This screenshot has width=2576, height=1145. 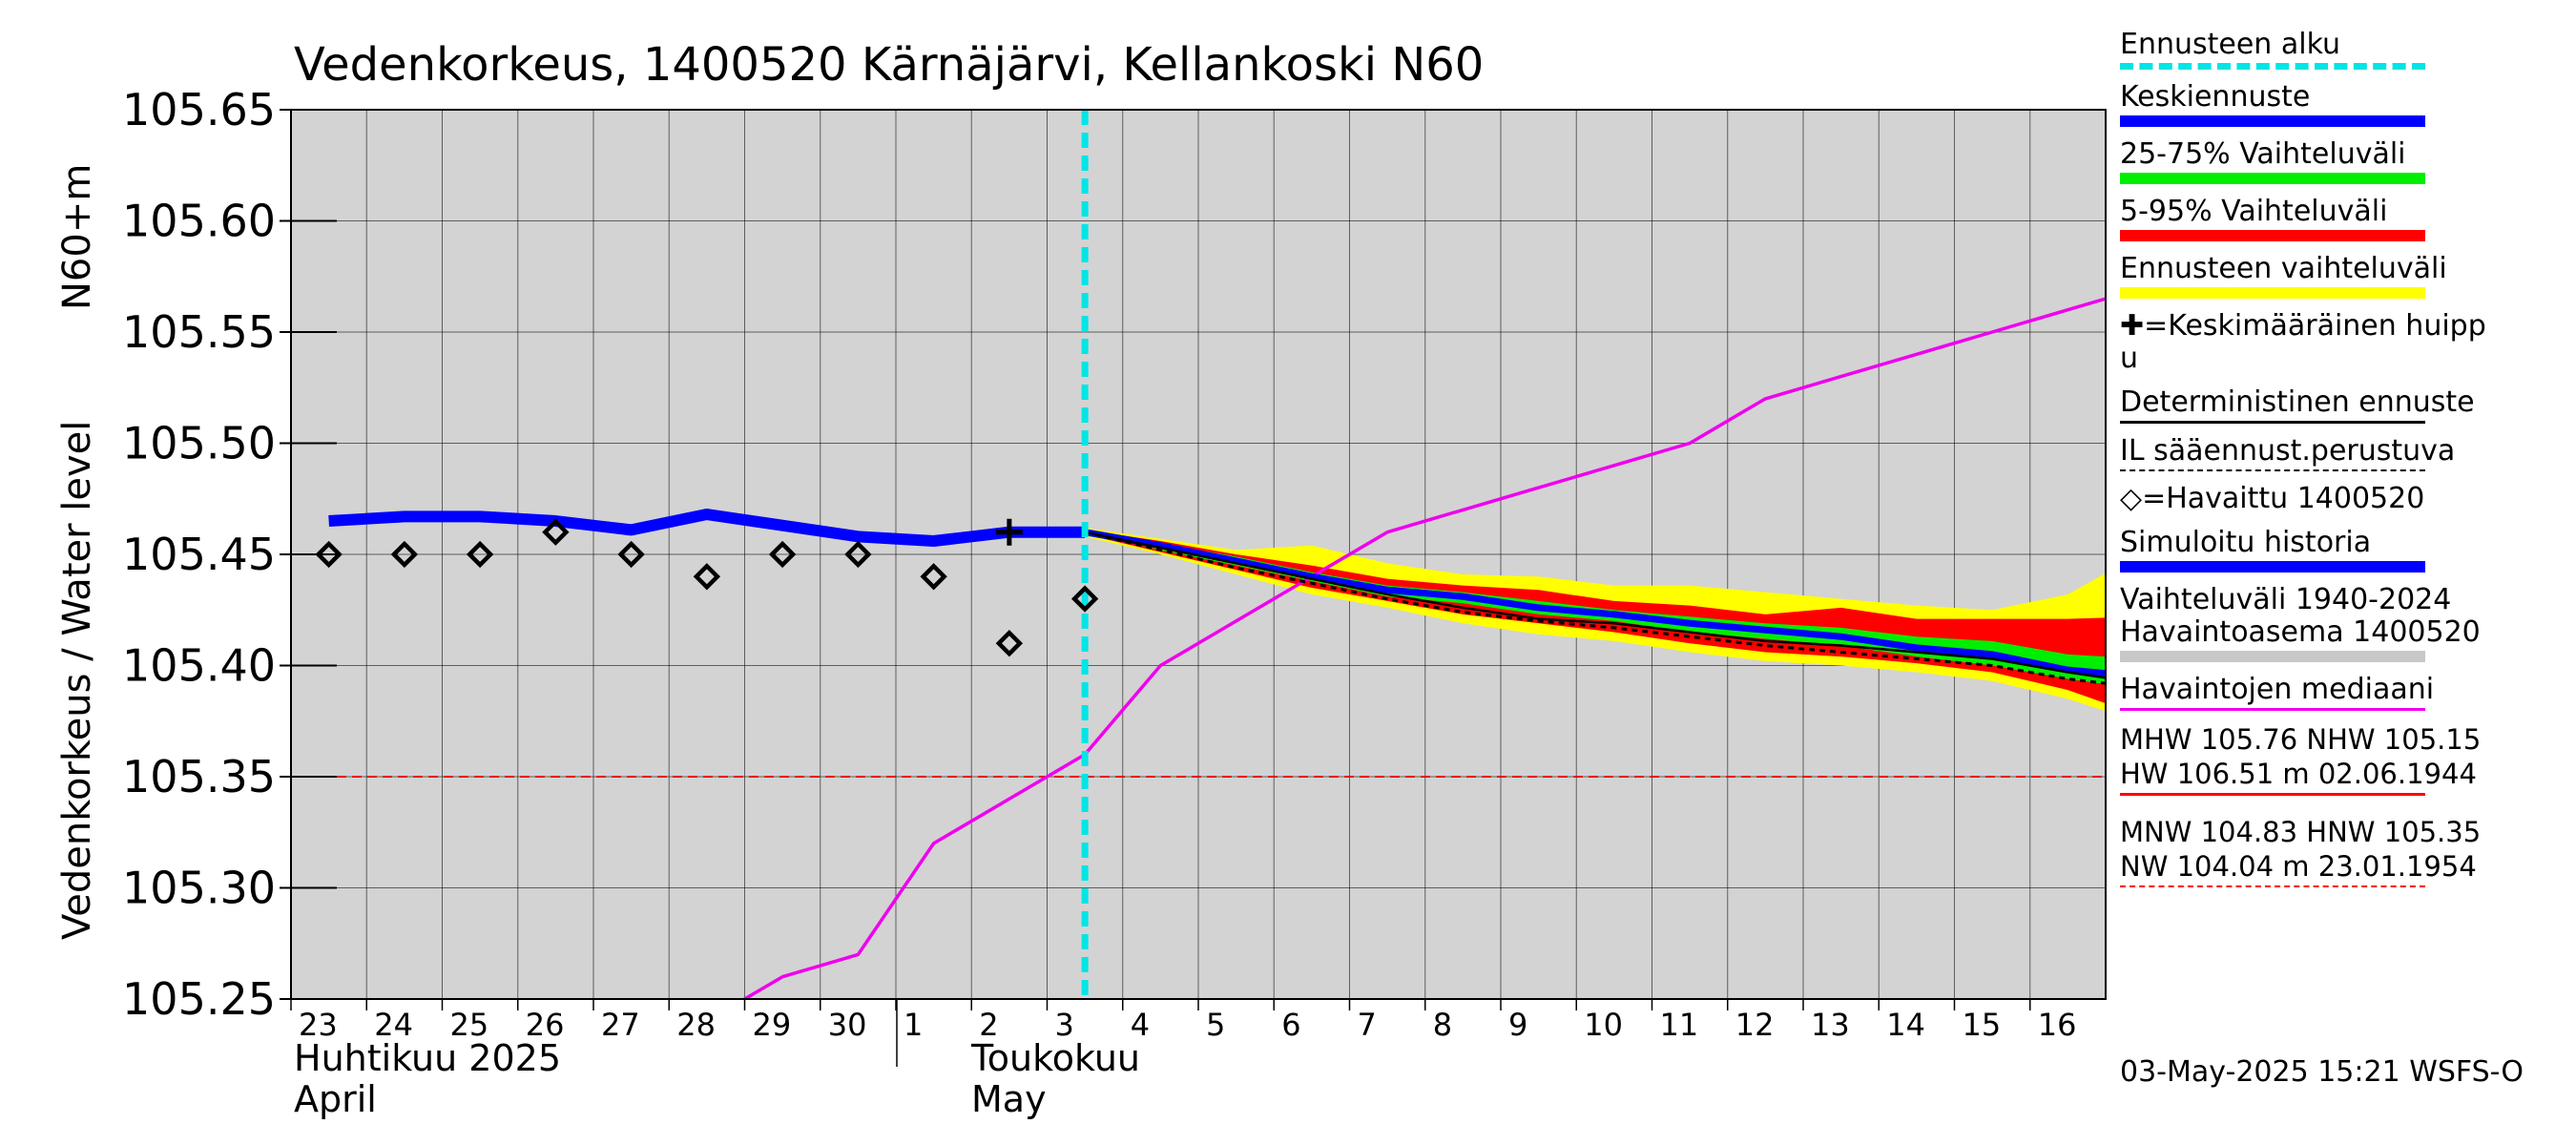 I want to click on y-tick-label: 105.35, so click(x=199, y=776).